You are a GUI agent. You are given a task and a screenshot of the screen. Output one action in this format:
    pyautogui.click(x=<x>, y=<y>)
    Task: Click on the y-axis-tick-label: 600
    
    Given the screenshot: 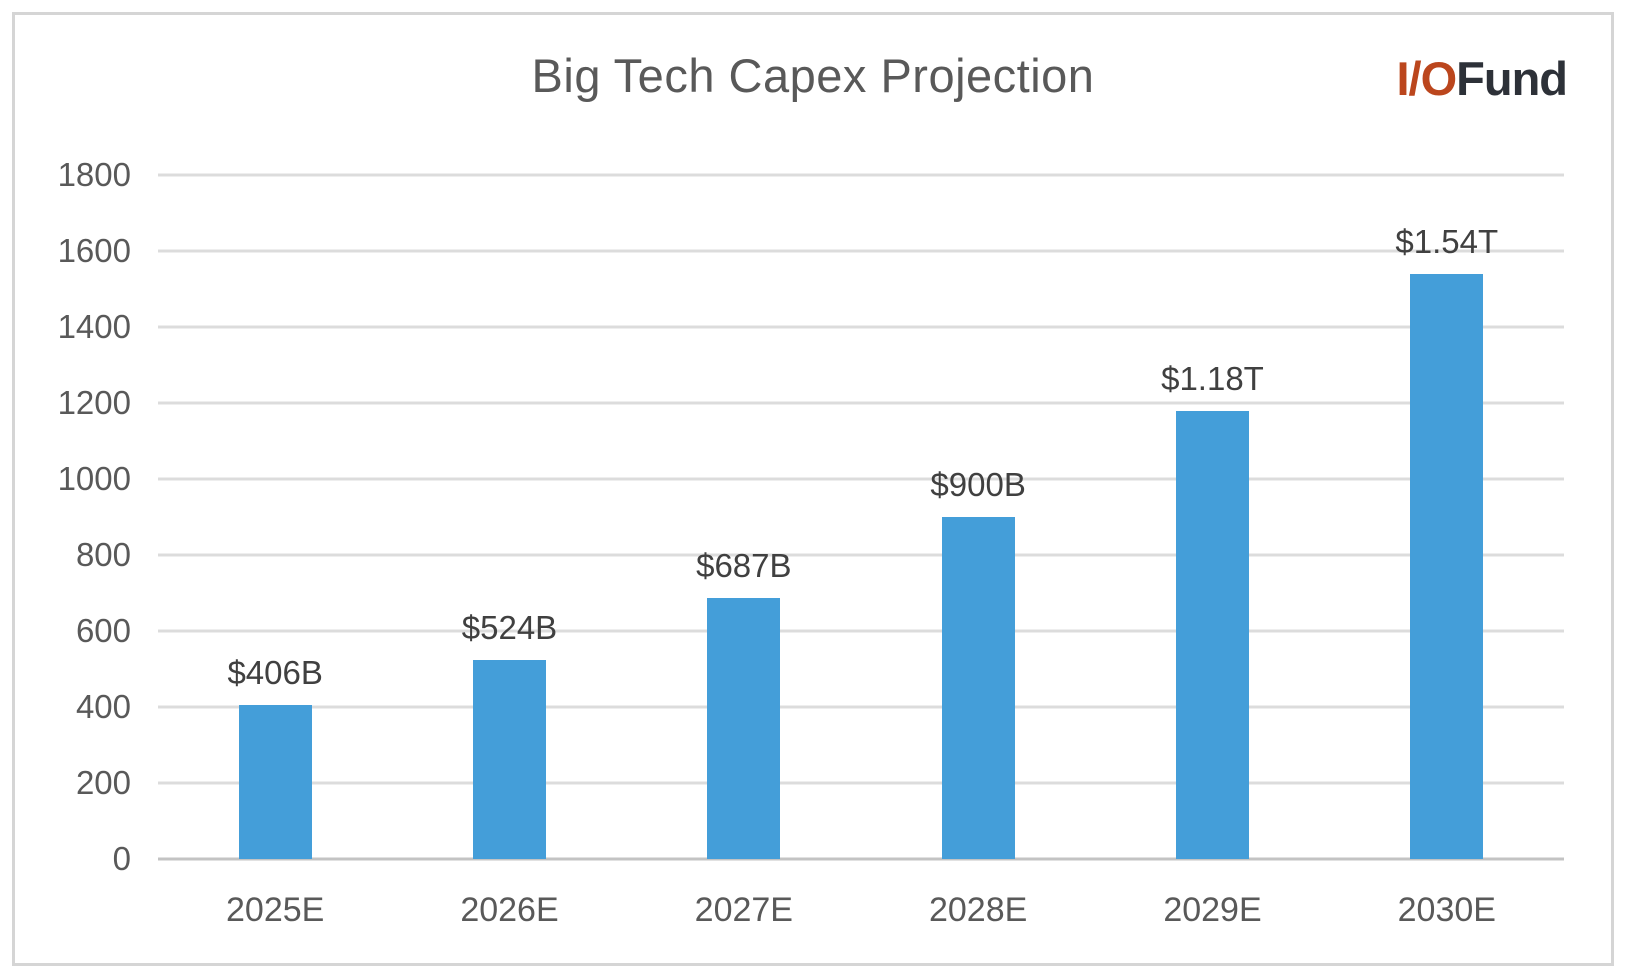 What is the action you would take?
    pyautogui.click(x=103, y=630)
    